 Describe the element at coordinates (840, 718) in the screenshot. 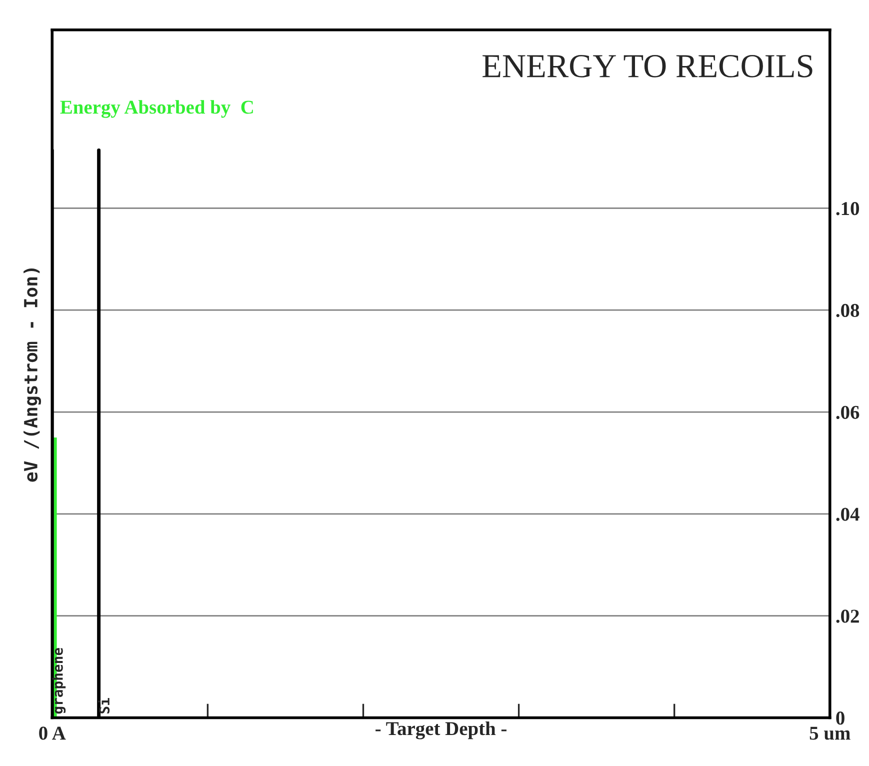

I see `y-tick-label: 0` at that location.